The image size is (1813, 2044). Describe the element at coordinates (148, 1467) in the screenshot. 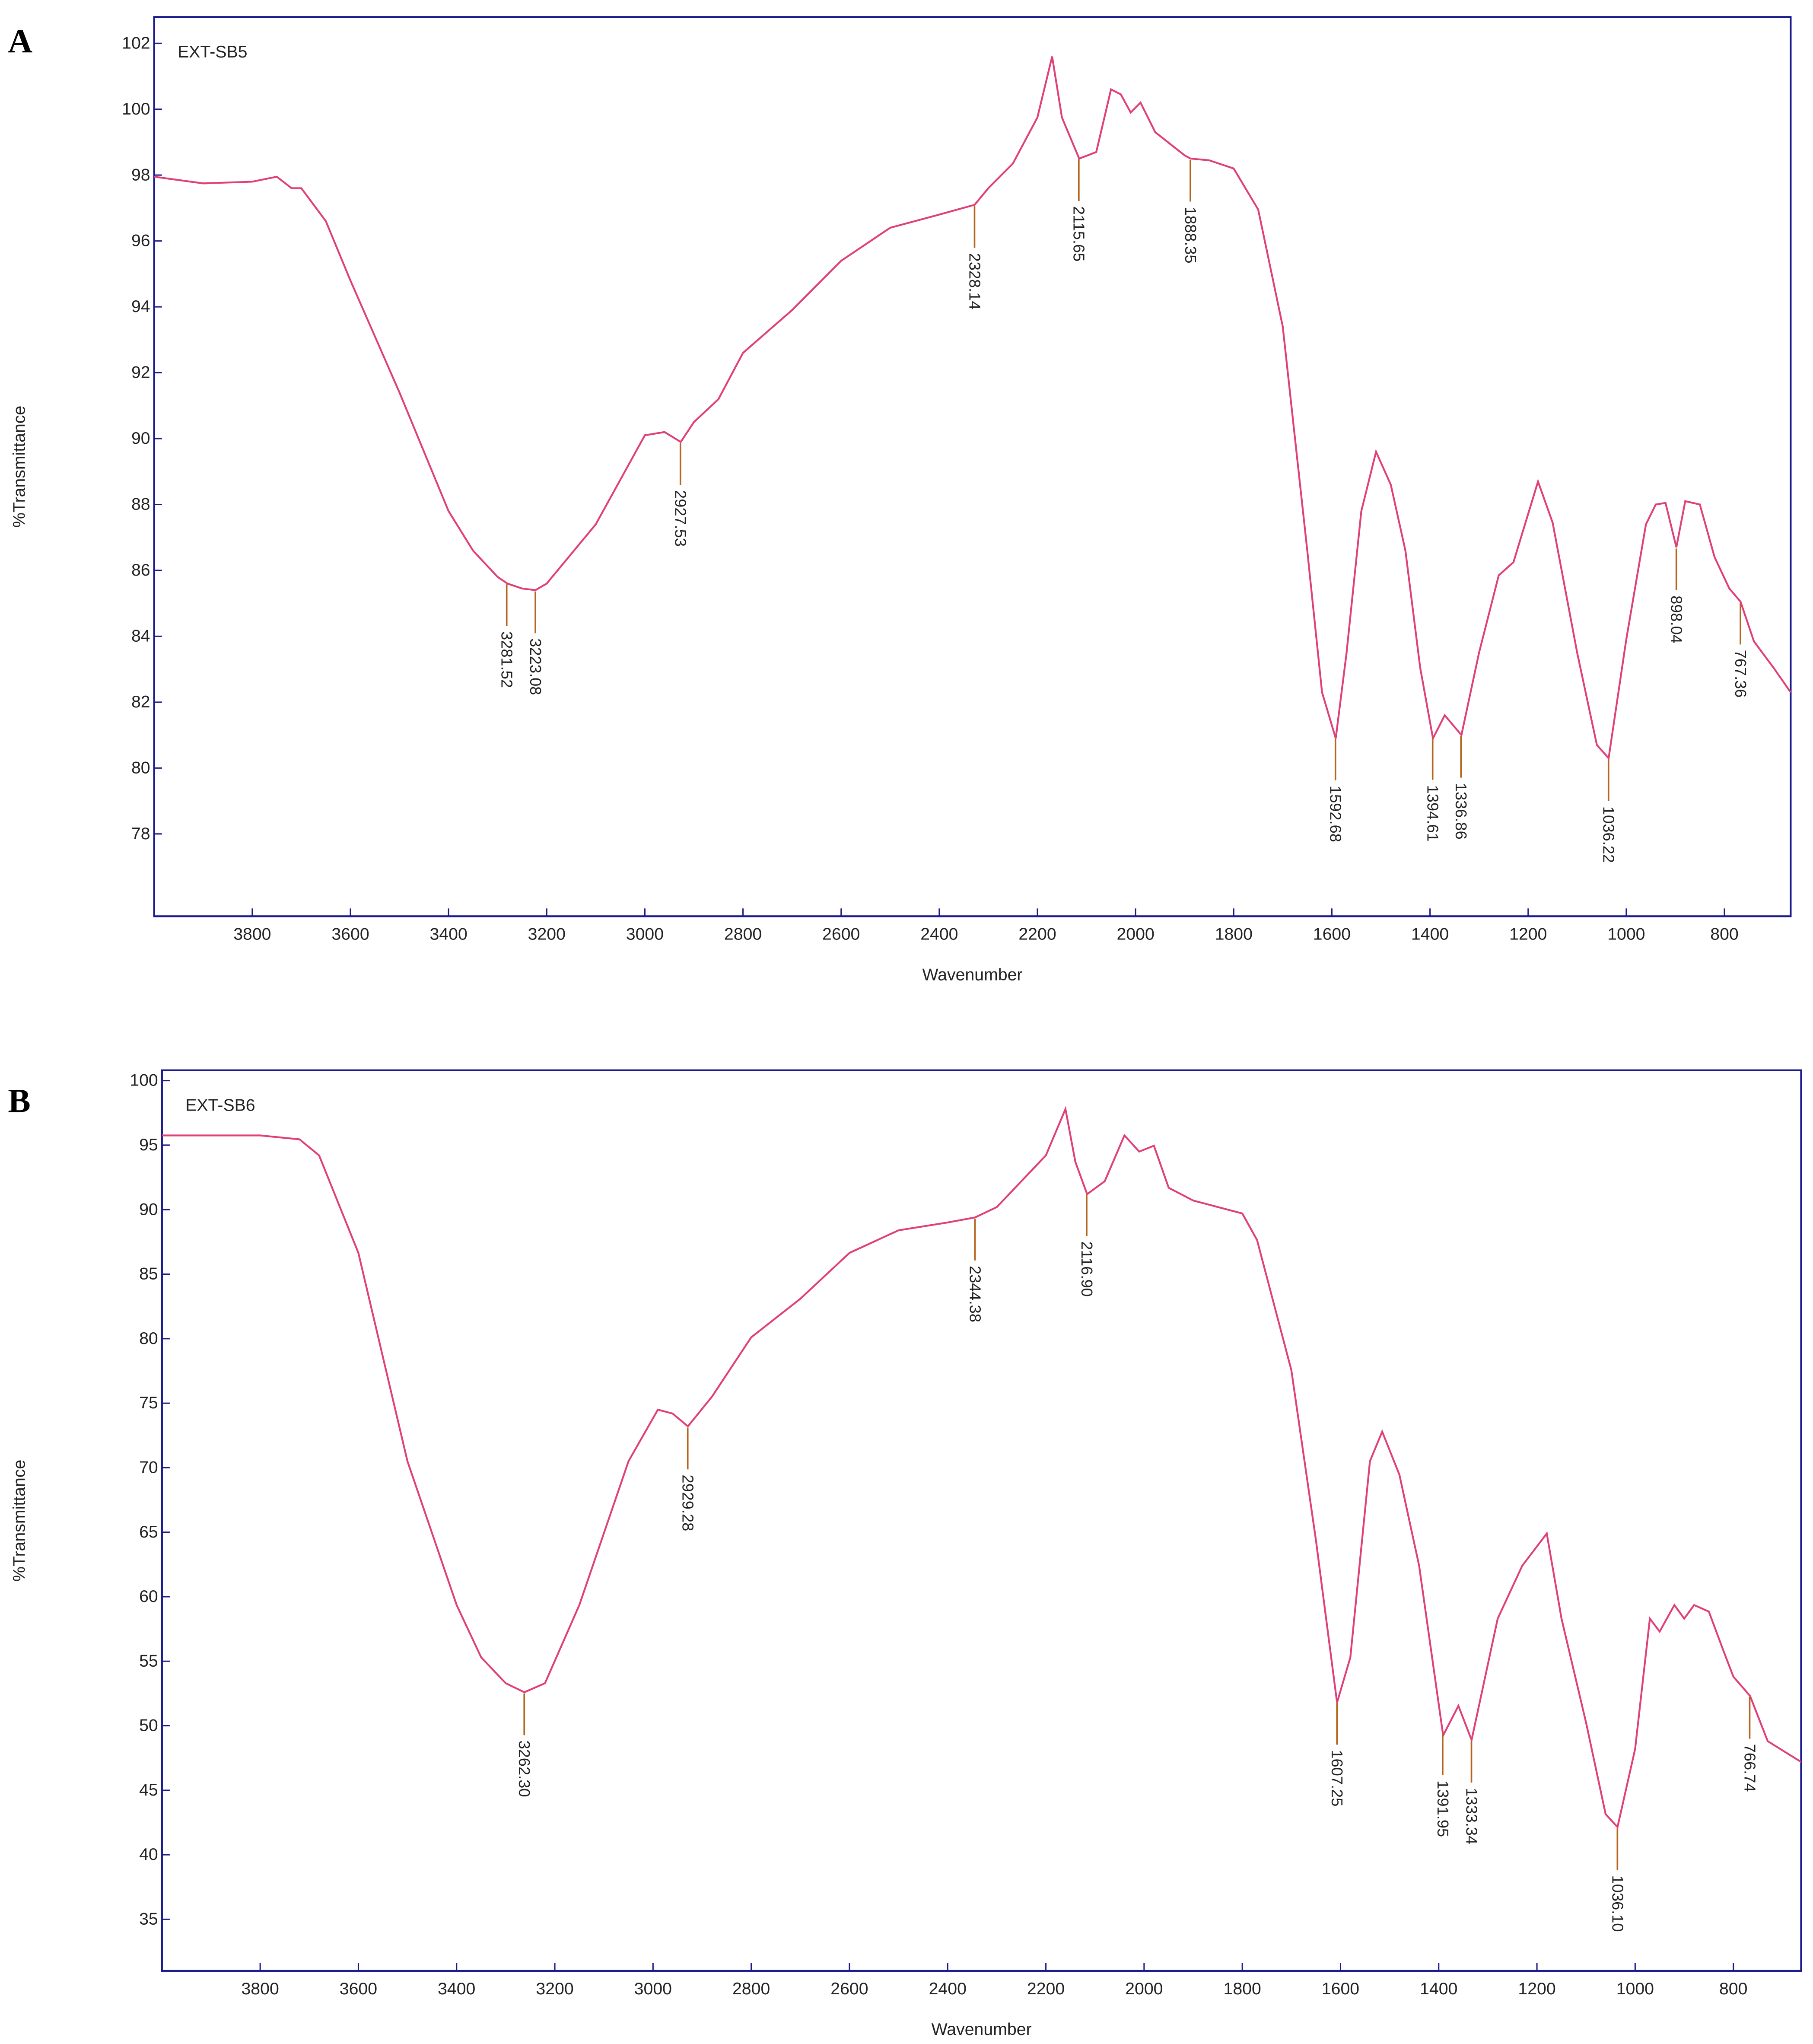

I see `y-tick-label: 70` at that location.